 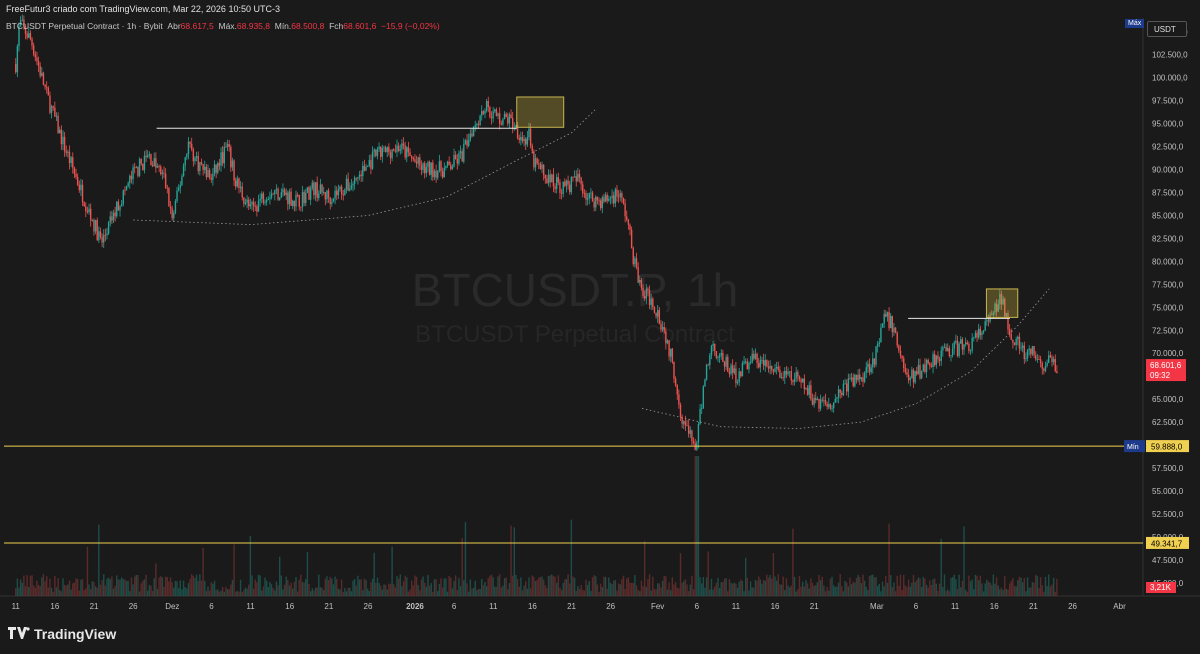 I want to click on y-tick-label: 55.000,0, so click(x=1168, y=491).